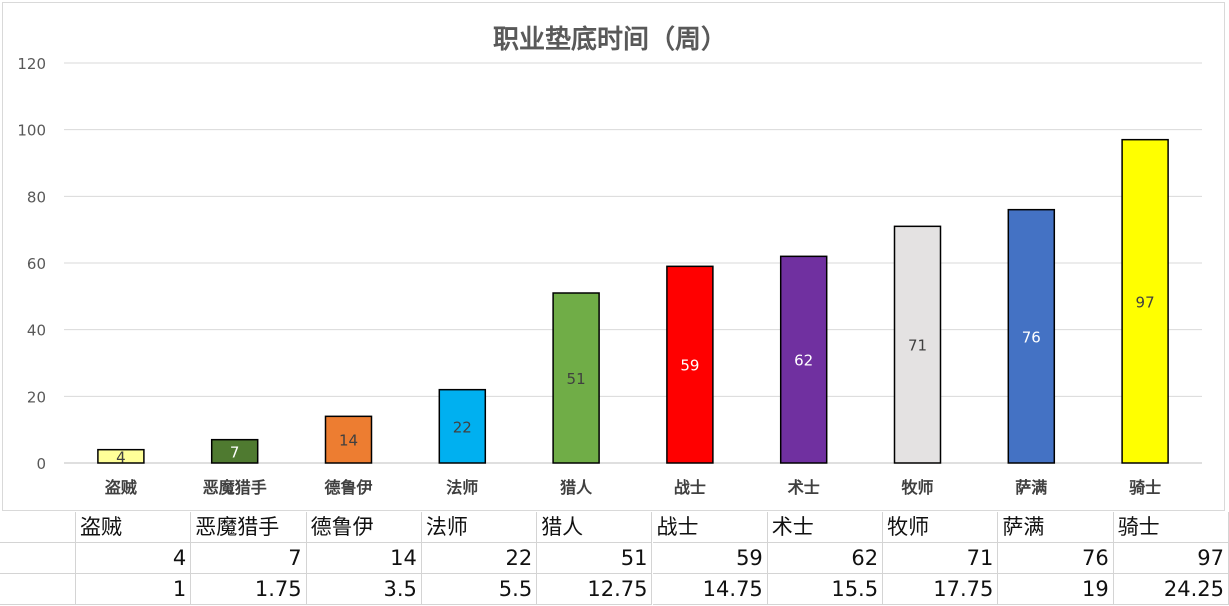 The height and width of the screenshot is (606, 1229). Describe the element at coordinates (595, 527) in the screenshot. I see `sheet-cell: 猎人` at that location.